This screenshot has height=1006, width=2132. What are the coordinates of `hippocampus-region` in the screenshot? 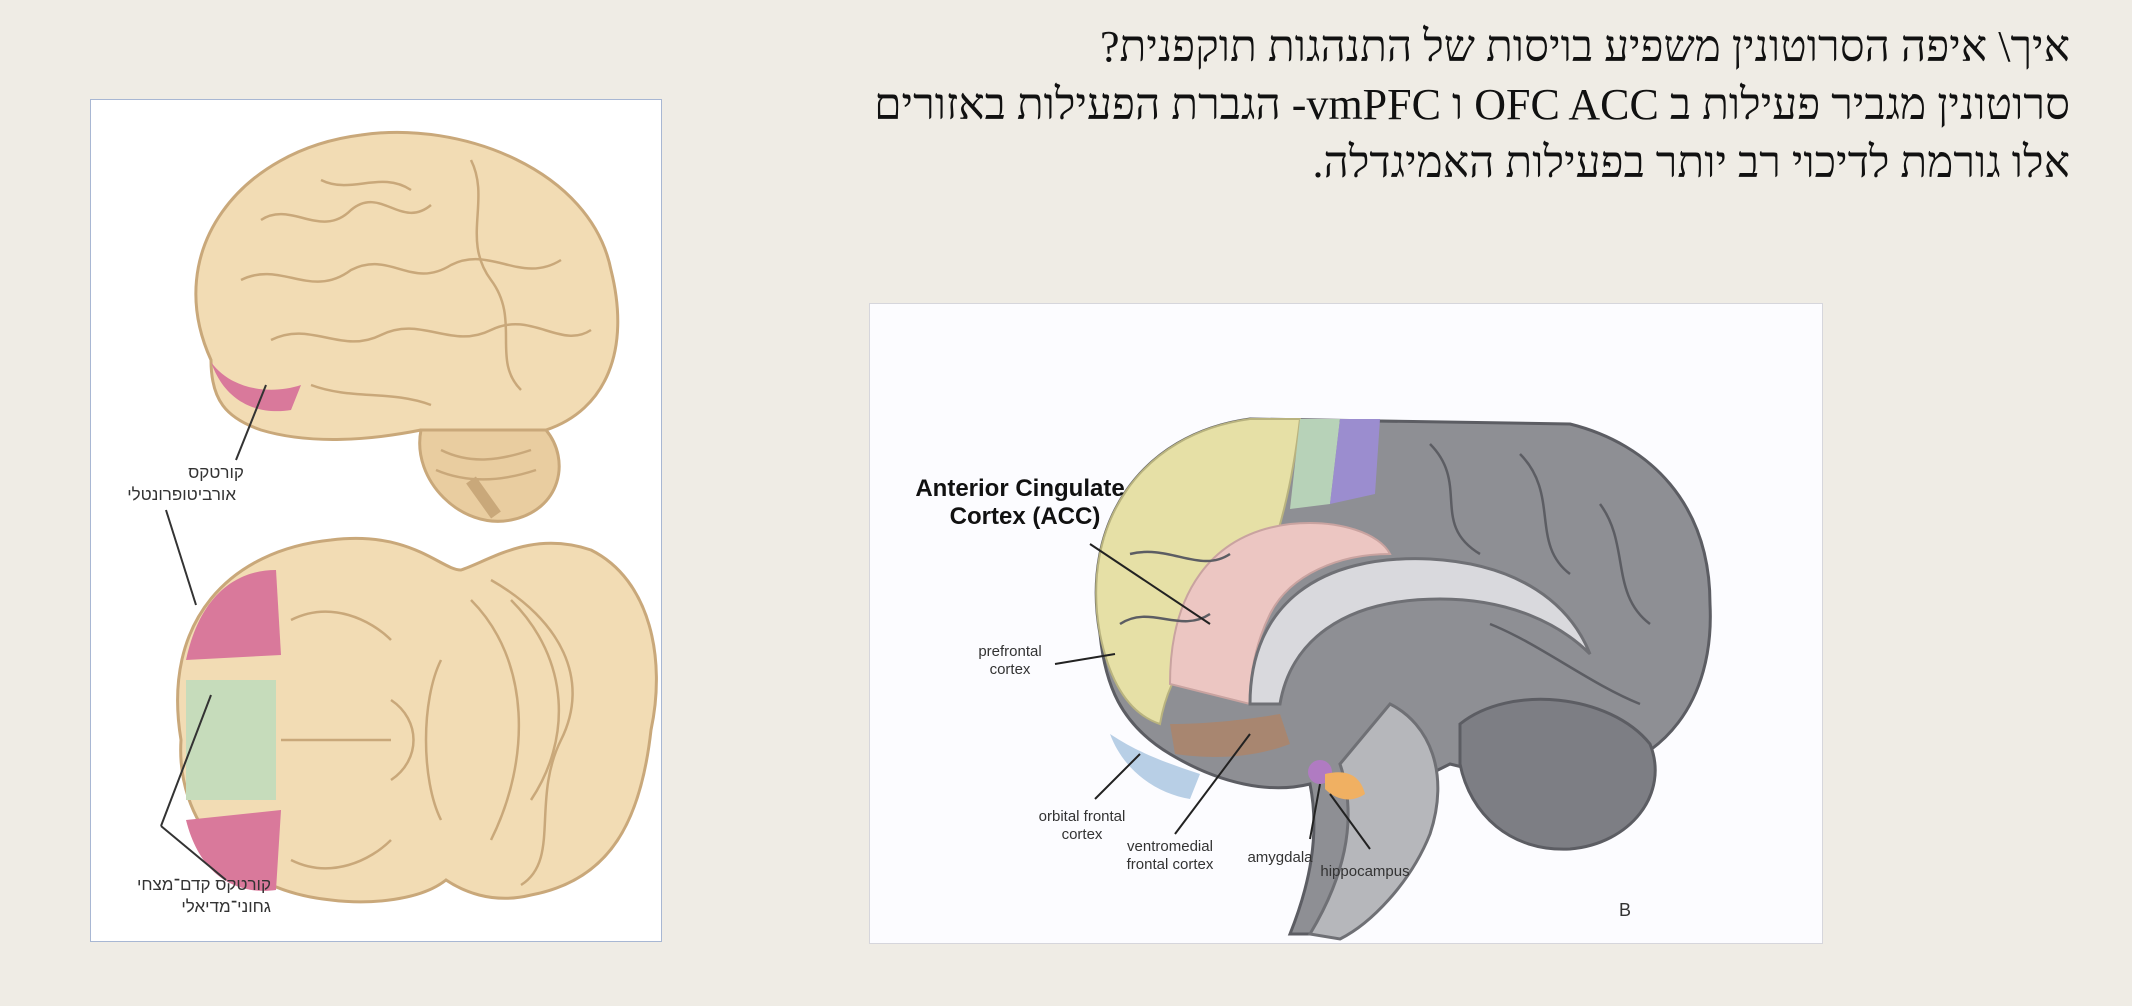 It's located at (1345, 786).